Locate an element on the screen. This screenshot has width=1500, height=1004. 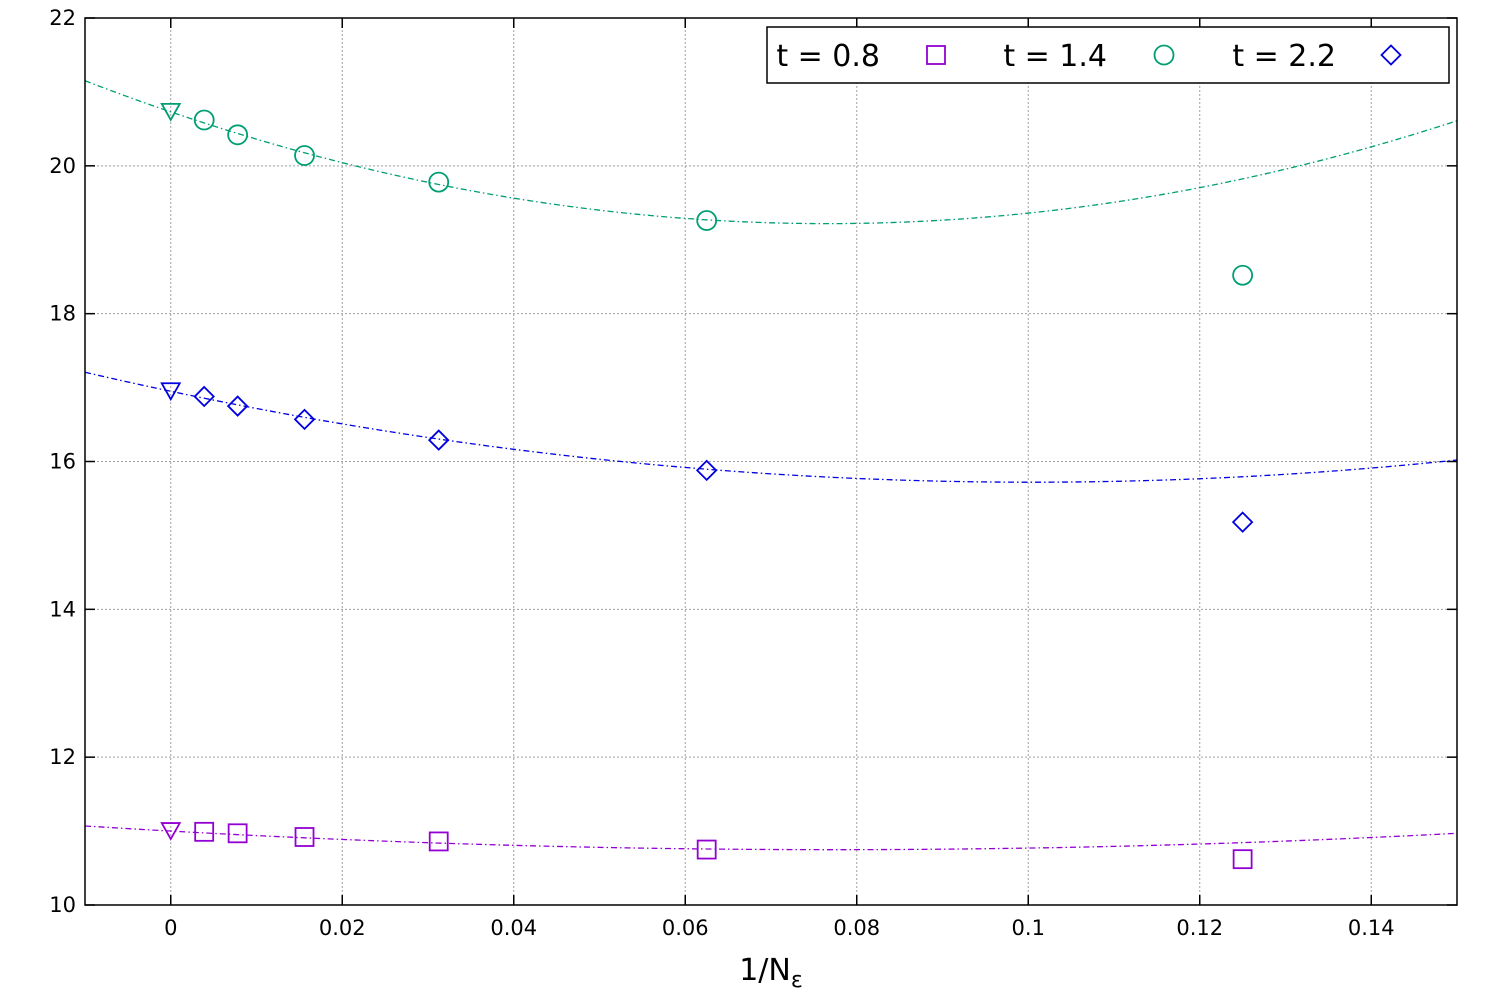
y-tick-label: 14 is located at coordinates (62, 609).